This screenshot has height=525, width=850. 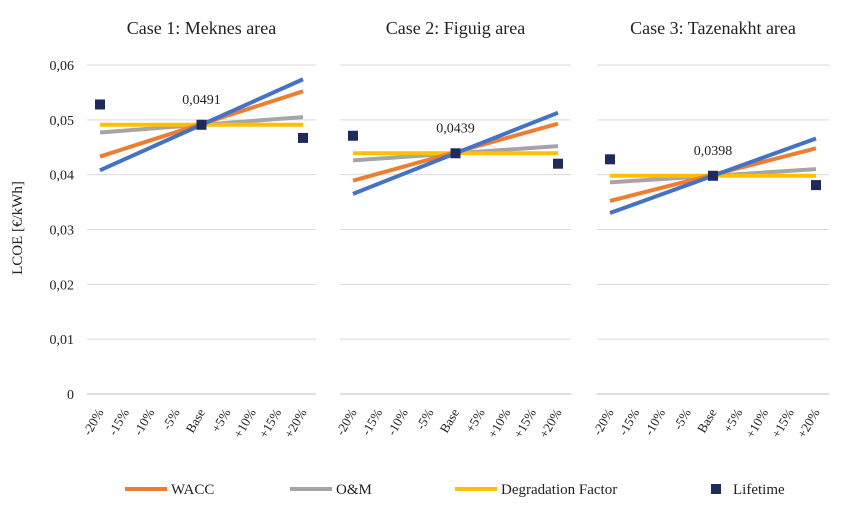 I want to click on y-tick-label: 0,05, so click(x=62, y=121).